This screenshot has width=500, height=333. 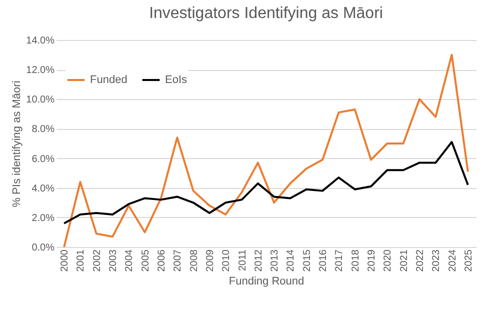 I want to click on x-tick-label: 2024, so click(x=452, y=260).